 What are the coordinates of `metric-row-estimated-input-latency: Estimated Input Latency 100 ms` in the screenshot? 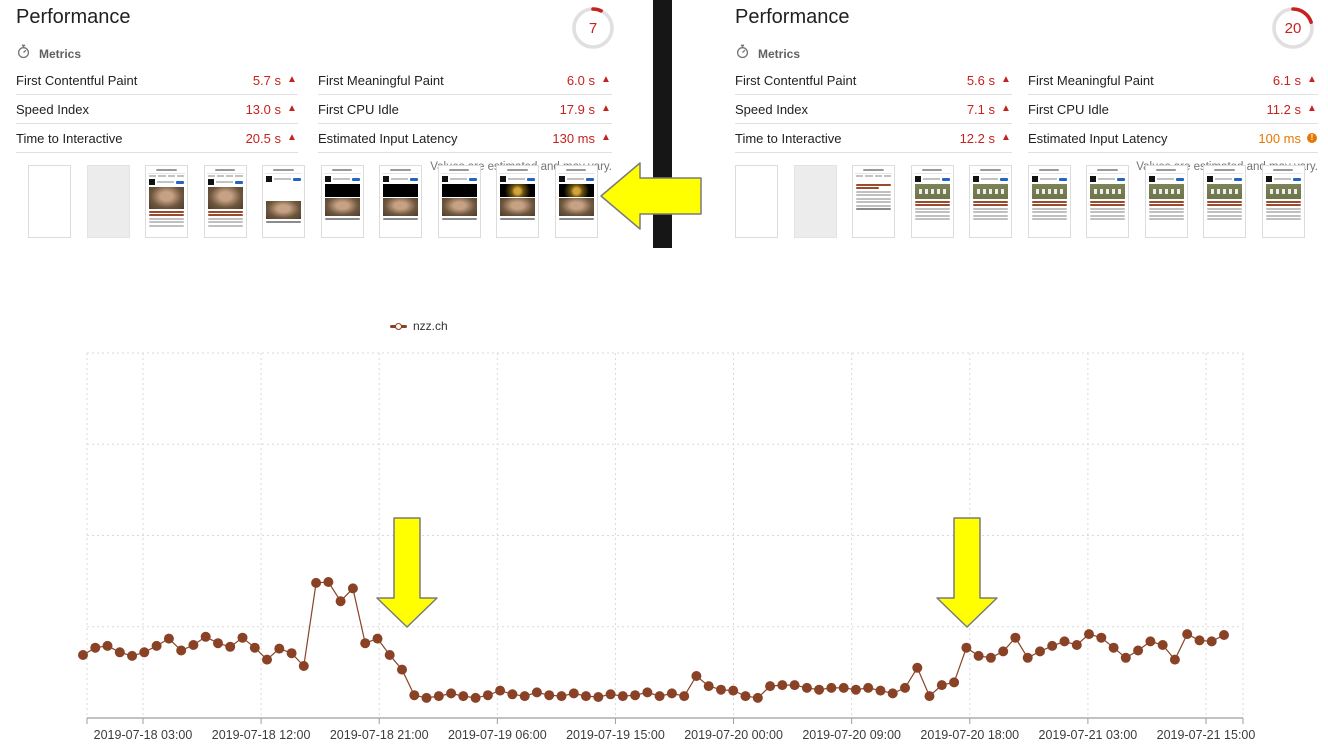 It's located at (1173, 138).